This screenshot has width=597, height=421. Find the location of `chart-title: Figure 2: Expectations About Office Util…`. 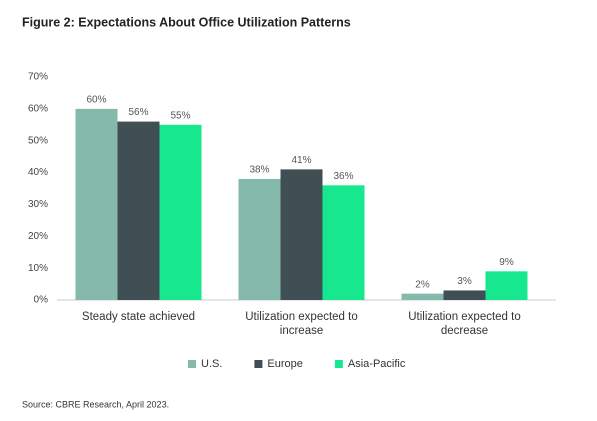

chart-title: Figure 2: Expectations About Office Util… is located at coordinates (186, 22).